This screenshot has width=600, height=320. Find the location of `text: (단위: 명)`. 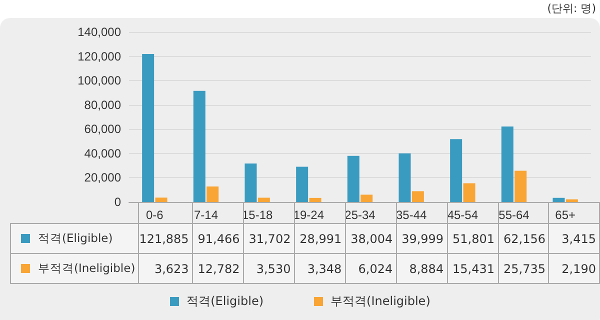

text: (단위: 명) is located at coordinates (571, 8).